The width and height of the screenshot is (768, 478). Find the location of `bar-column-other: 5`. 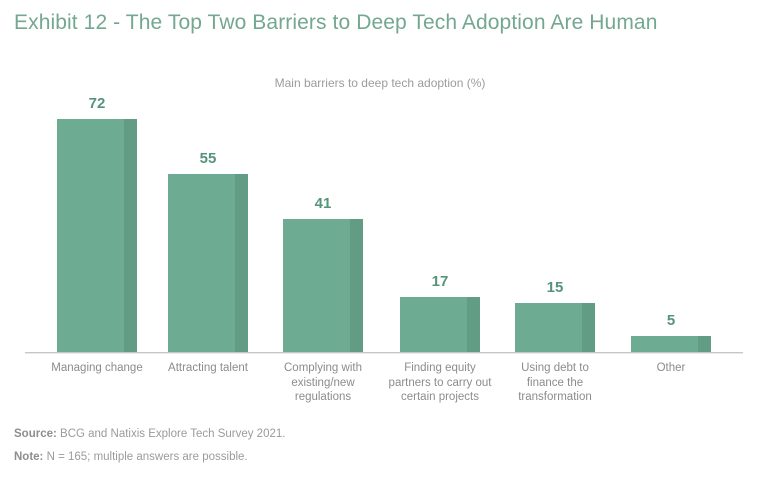

bar-column-other: 5 is located at coordinates (671, 329).